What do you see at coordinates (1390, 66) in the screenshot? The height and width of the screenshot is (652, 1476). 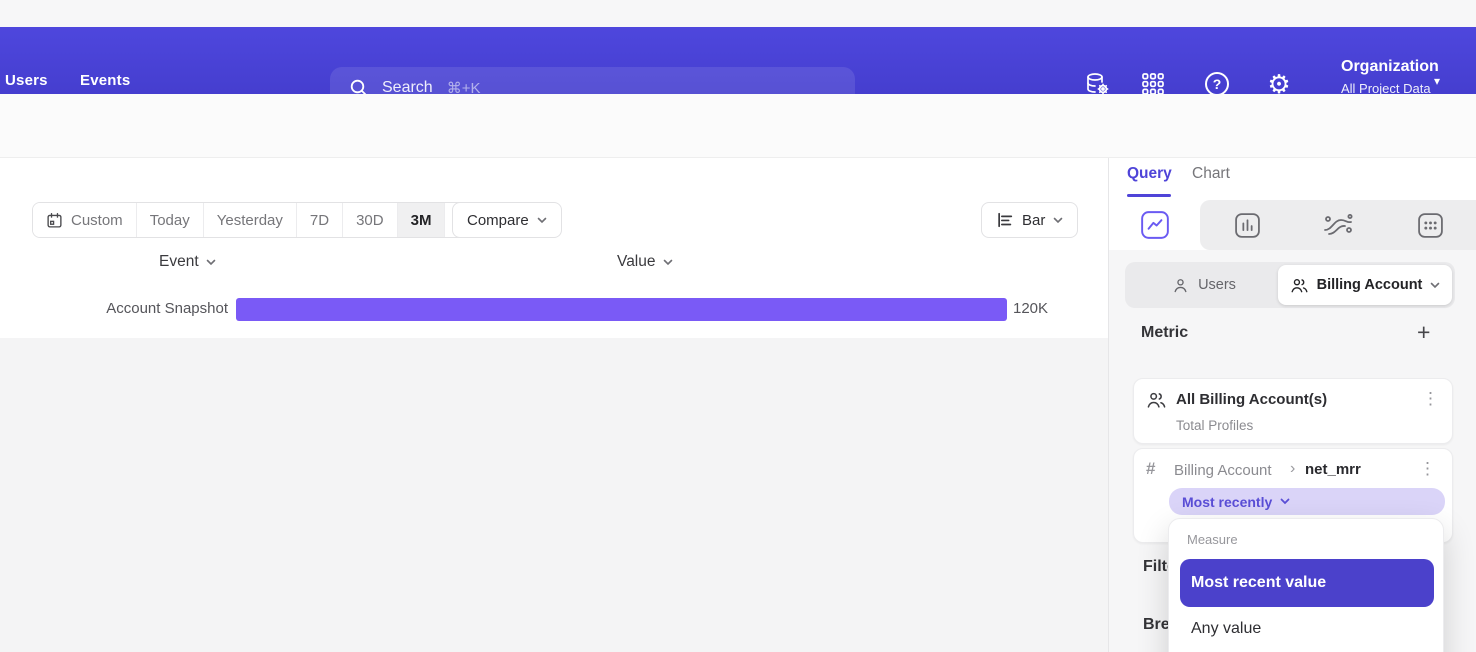 I see `org-name: Organization` at bounding box center [1390, 66].